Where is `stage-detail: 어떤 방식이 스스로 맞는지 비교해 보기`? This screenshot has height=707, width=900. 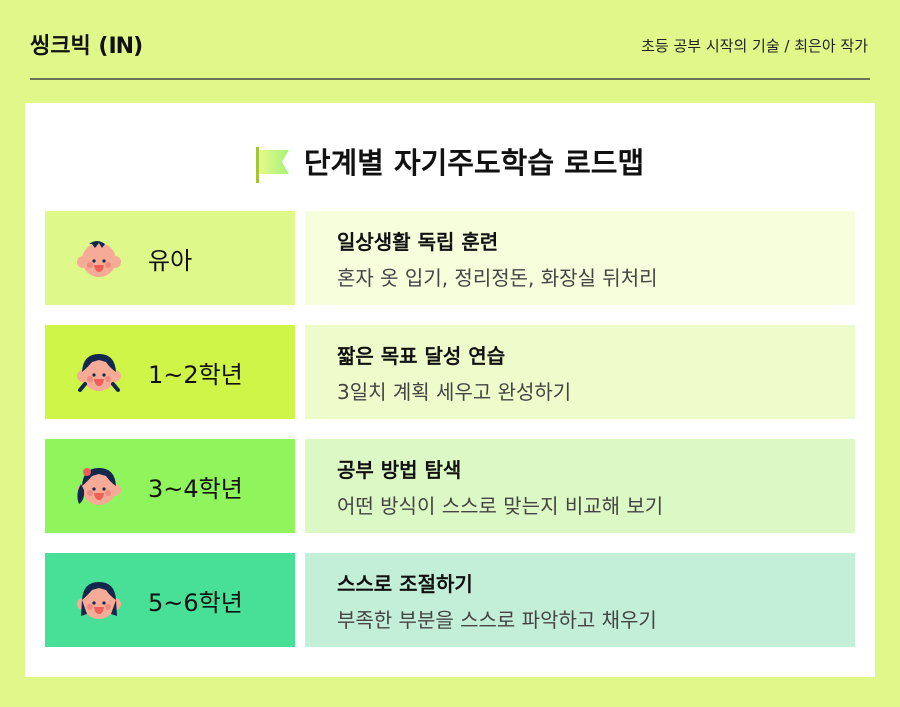
stage-detail: 어떤 방식이 스스로 맞는지 비교해 보기 is located at coordinates (500, 506).